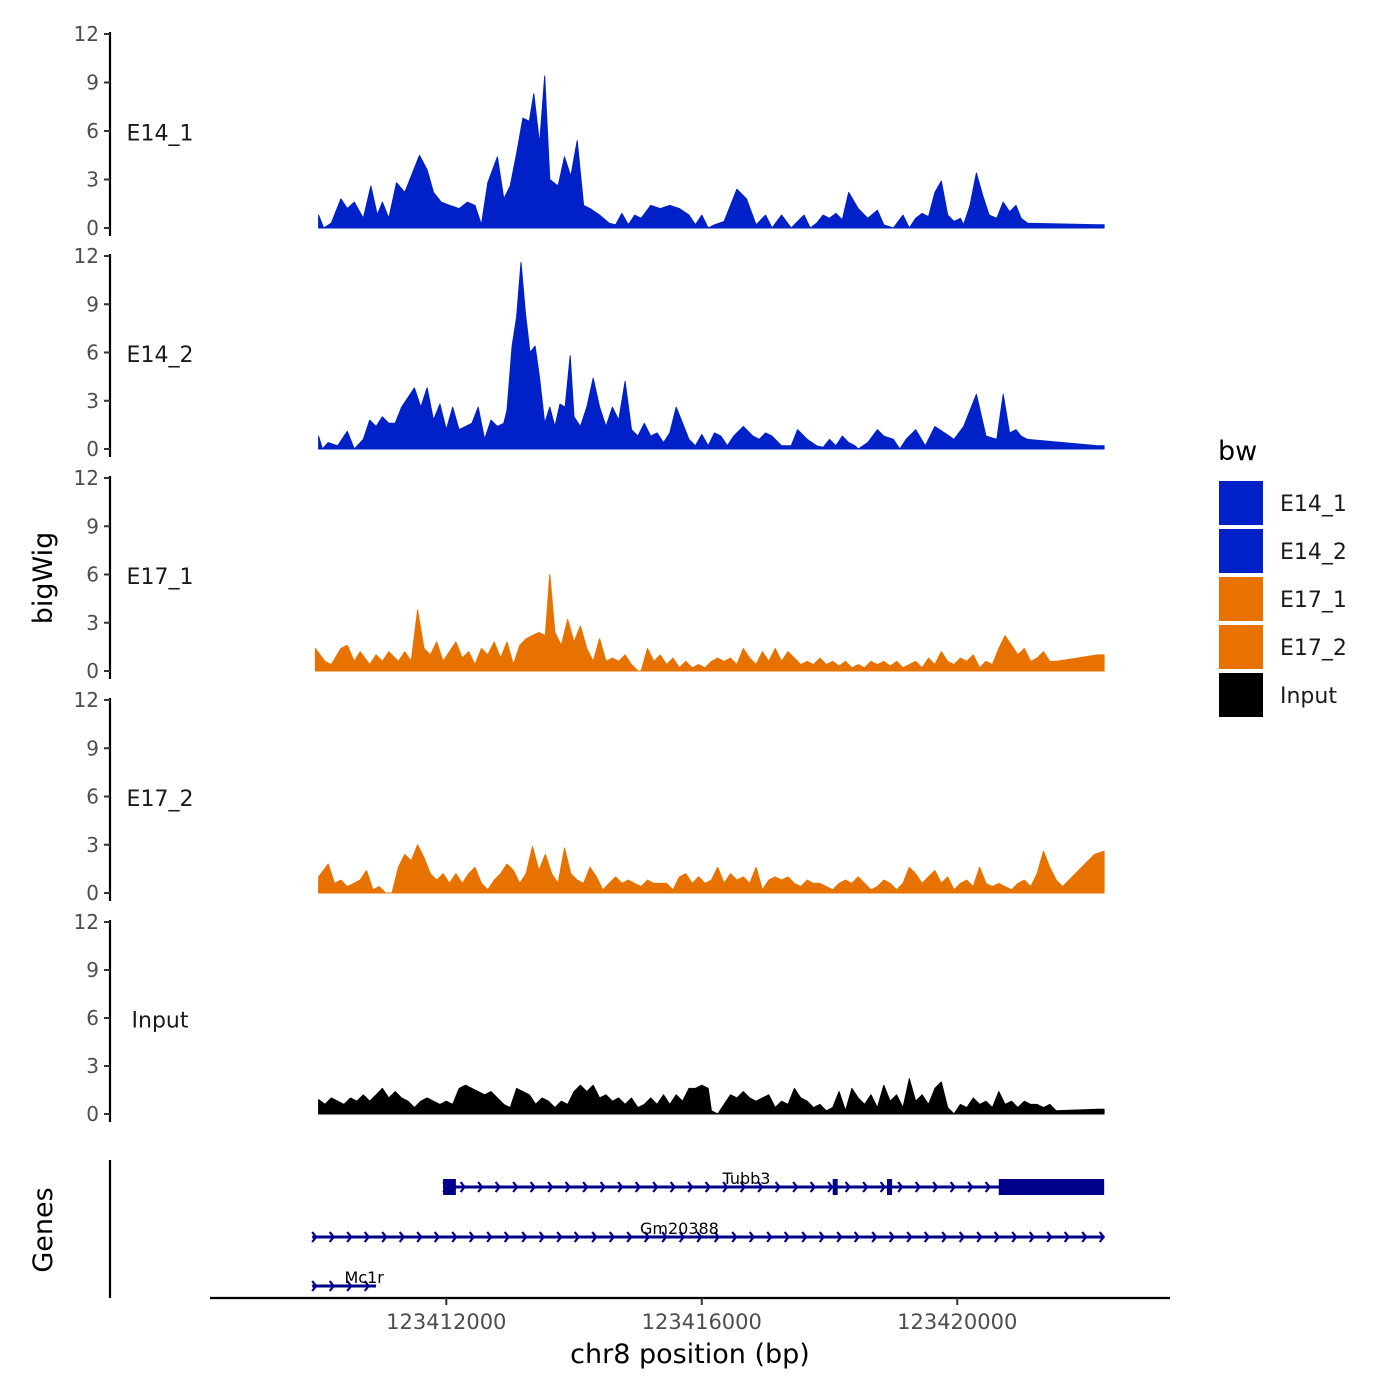  What do you see at coordinates (1313, 552) in the screenshot?
I see `legend-label: E14_2` at bounding box center [1313, 552].